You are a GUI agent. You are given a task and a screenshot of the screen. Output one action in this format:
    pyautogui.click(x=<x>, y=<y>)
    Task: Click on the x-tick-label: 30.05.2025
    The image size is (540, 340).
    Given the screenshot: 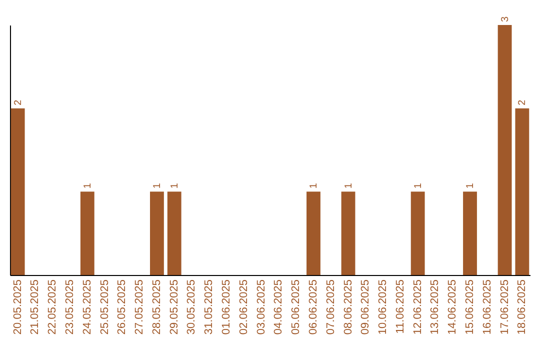 What is the action you would take?
    pyautogui.click(x=192, y=307)
    